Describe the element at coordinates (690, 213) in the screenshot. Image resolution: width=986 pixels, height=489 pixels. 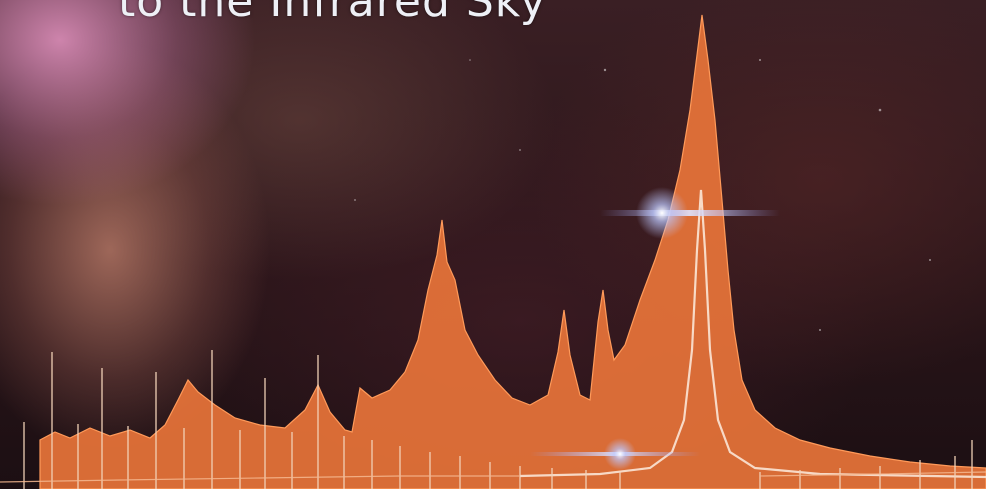
I see `star-flare-icon` at that location.